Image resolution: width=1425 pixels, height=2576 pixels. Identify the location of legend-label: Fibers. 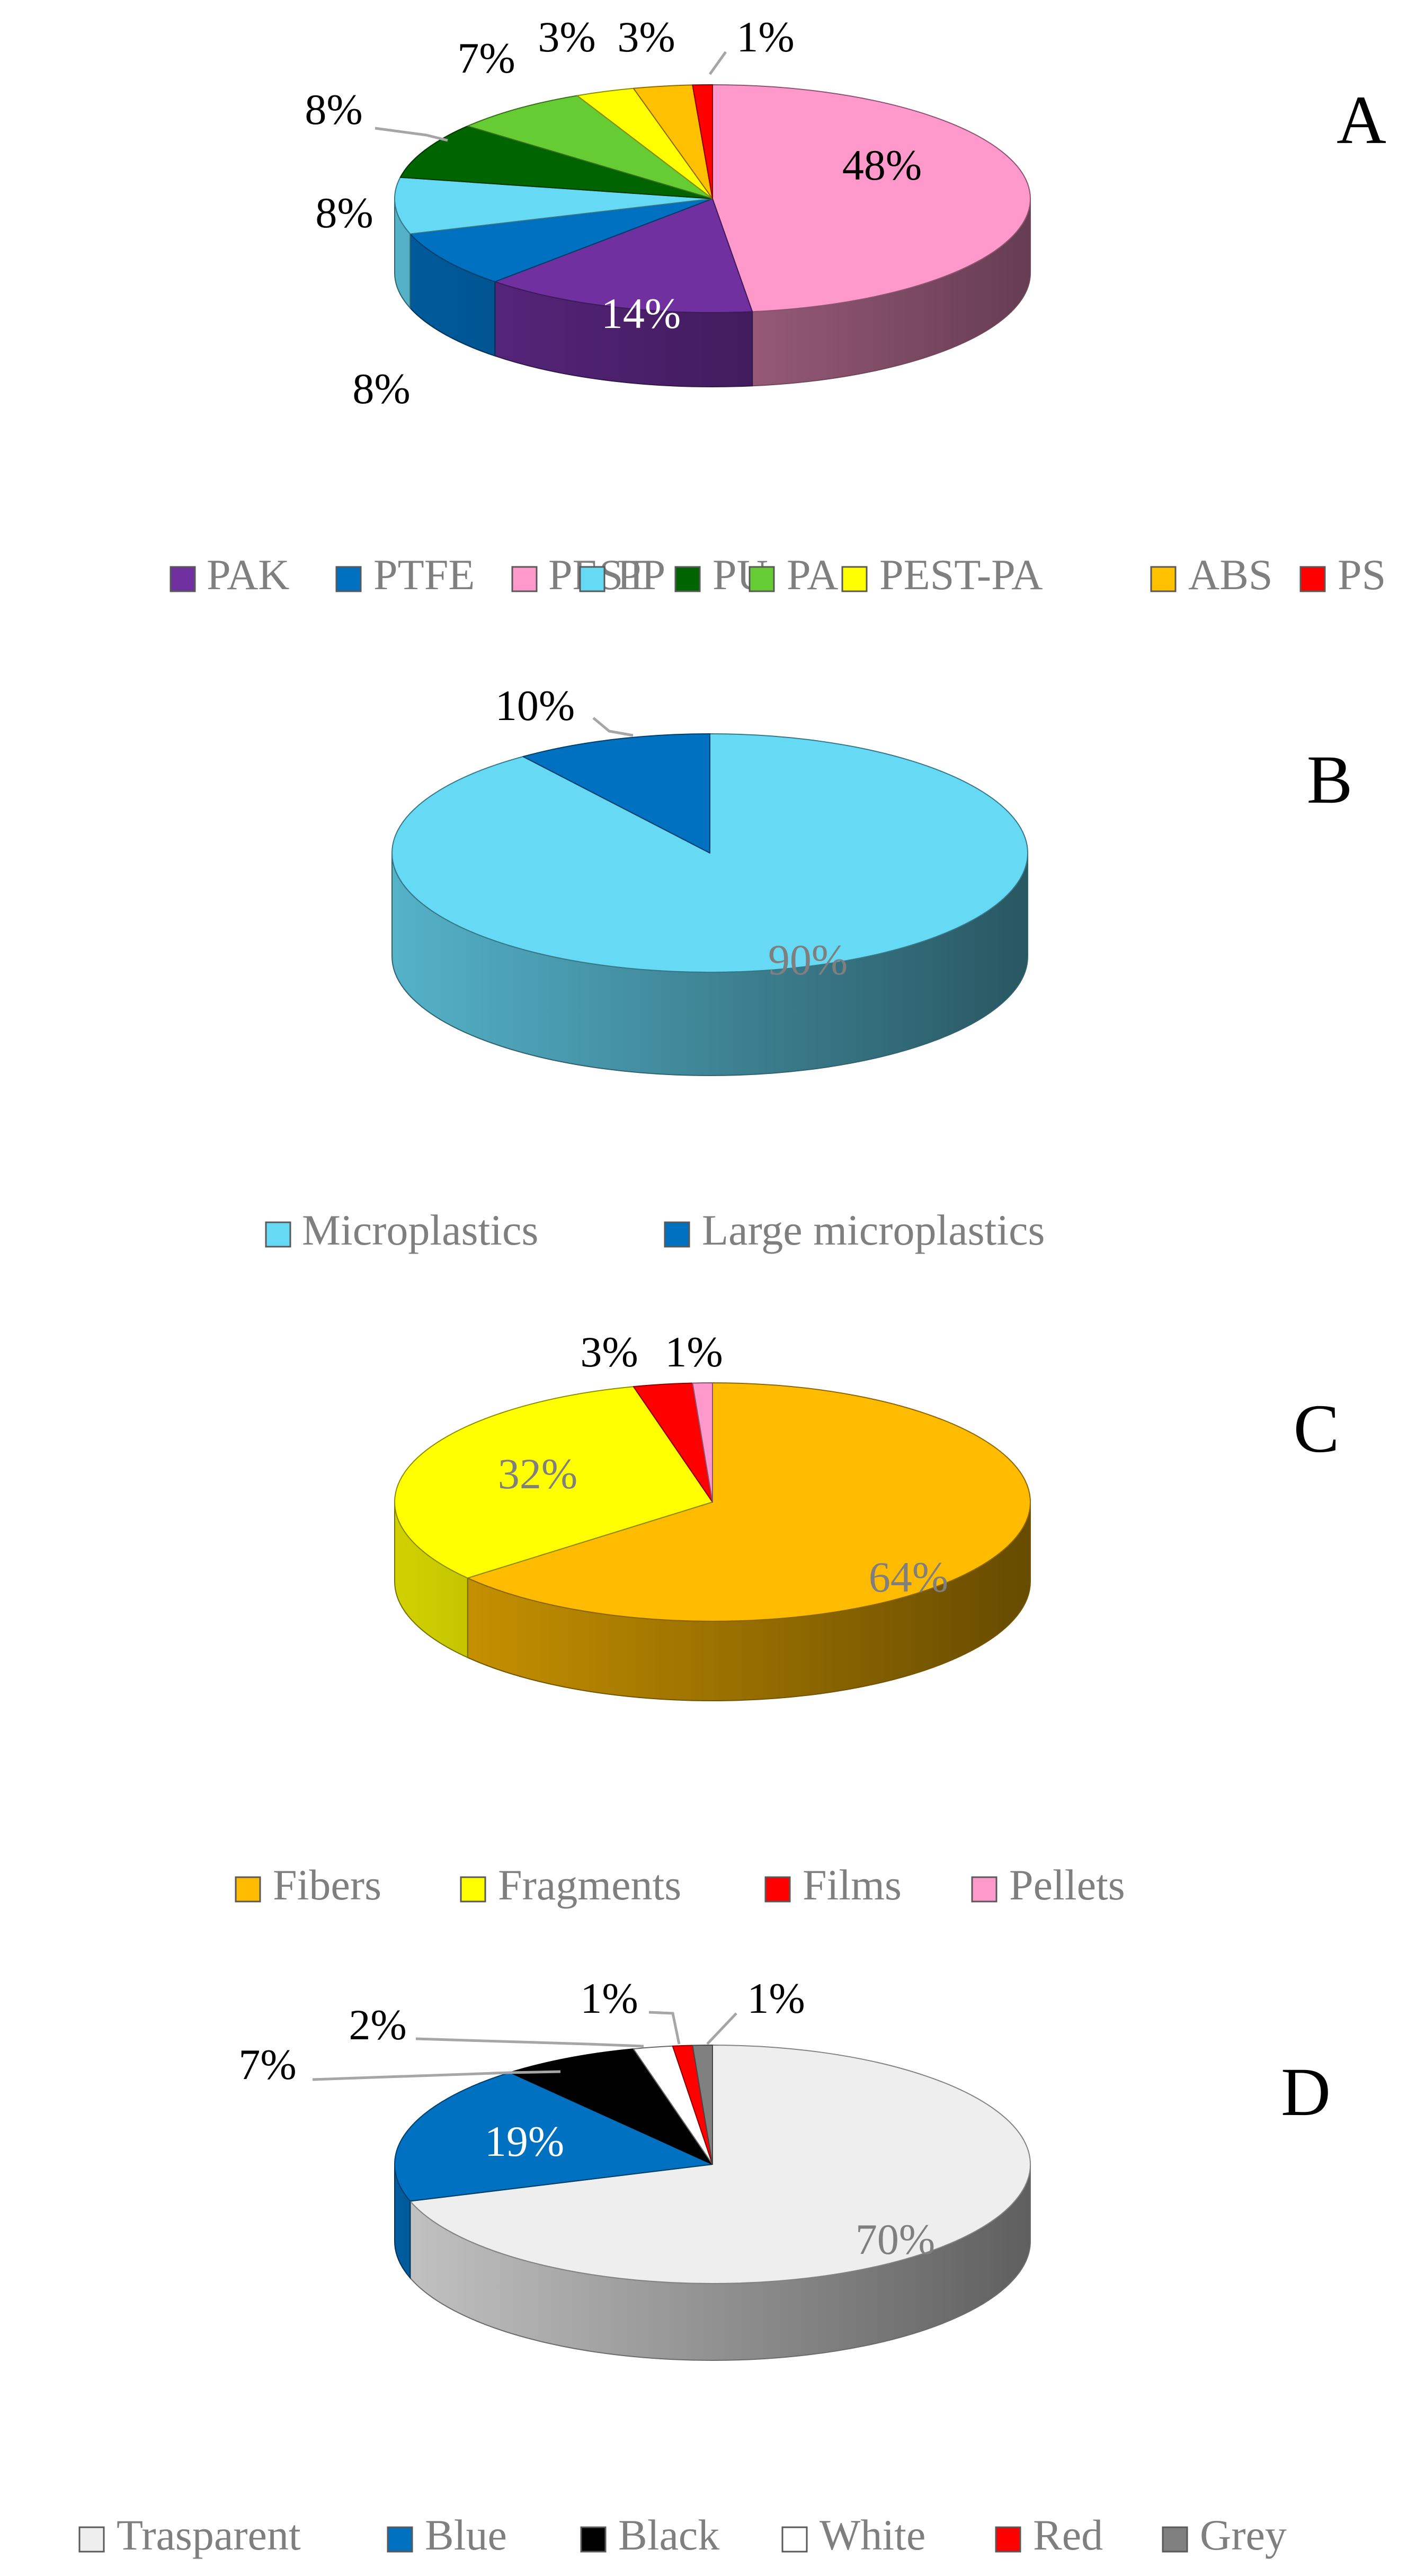
(327, 1885).